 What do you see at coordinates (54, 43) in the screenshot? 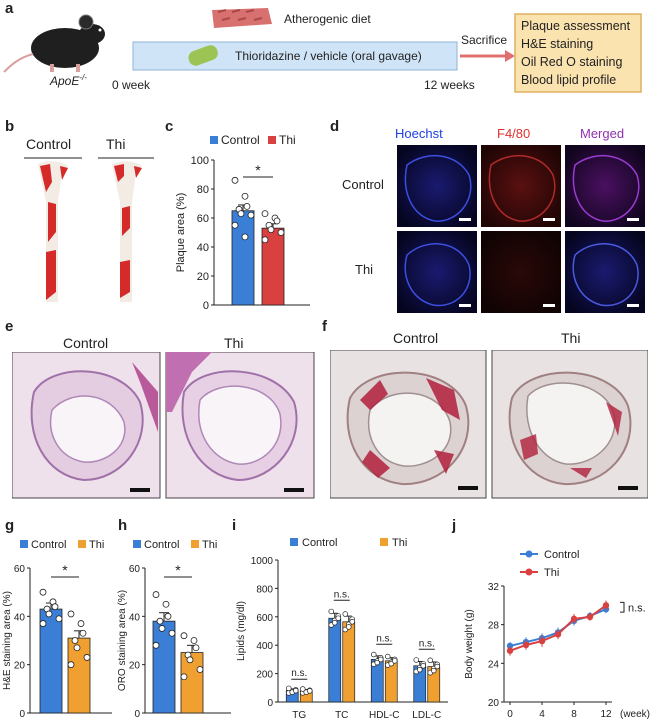
I see `mouse-icon` at bounding box center [54, 43].